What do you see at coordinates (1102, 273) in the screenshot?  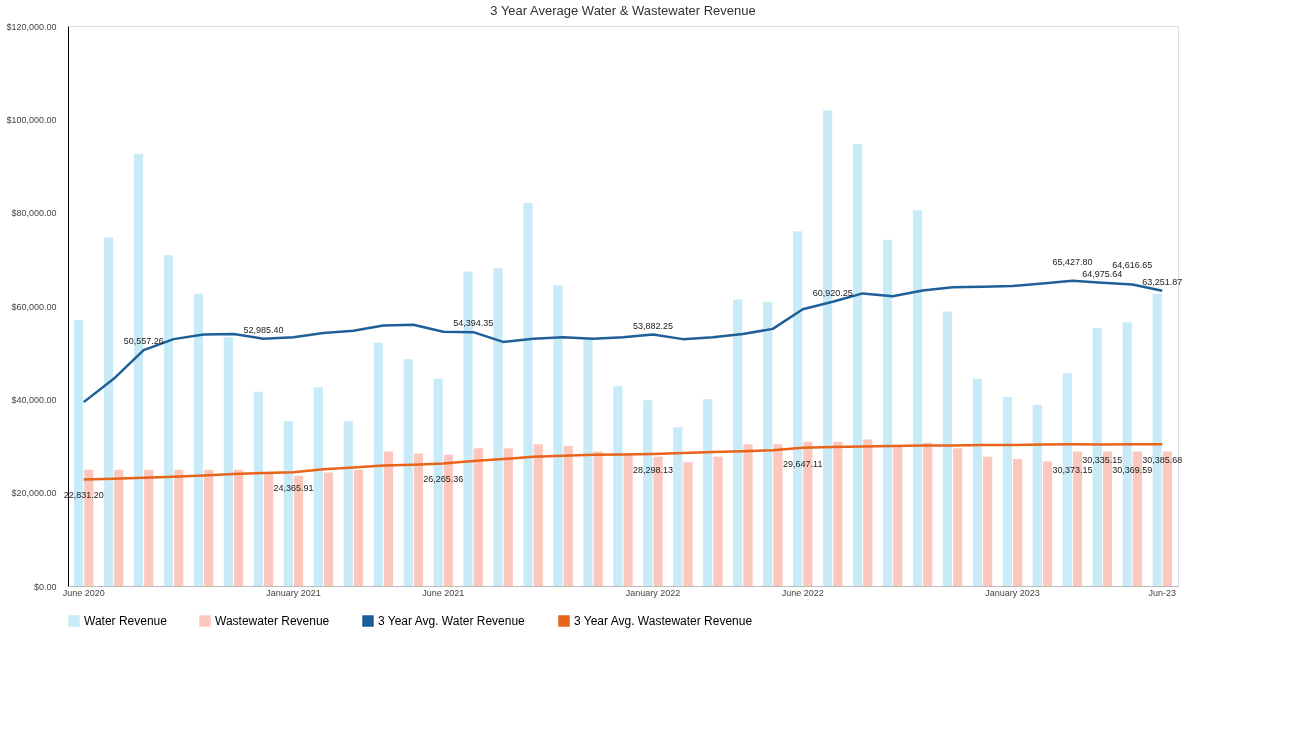 I see `data-label: 64,975.64` at bounding box center [1102, 273].